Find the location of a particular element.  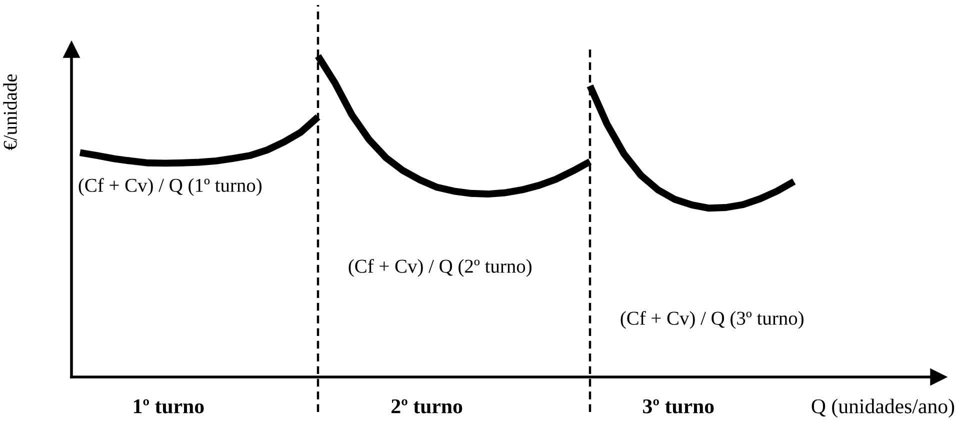

x-axis-title: Q (unidades/ano) is located at coordinates (883, 408).